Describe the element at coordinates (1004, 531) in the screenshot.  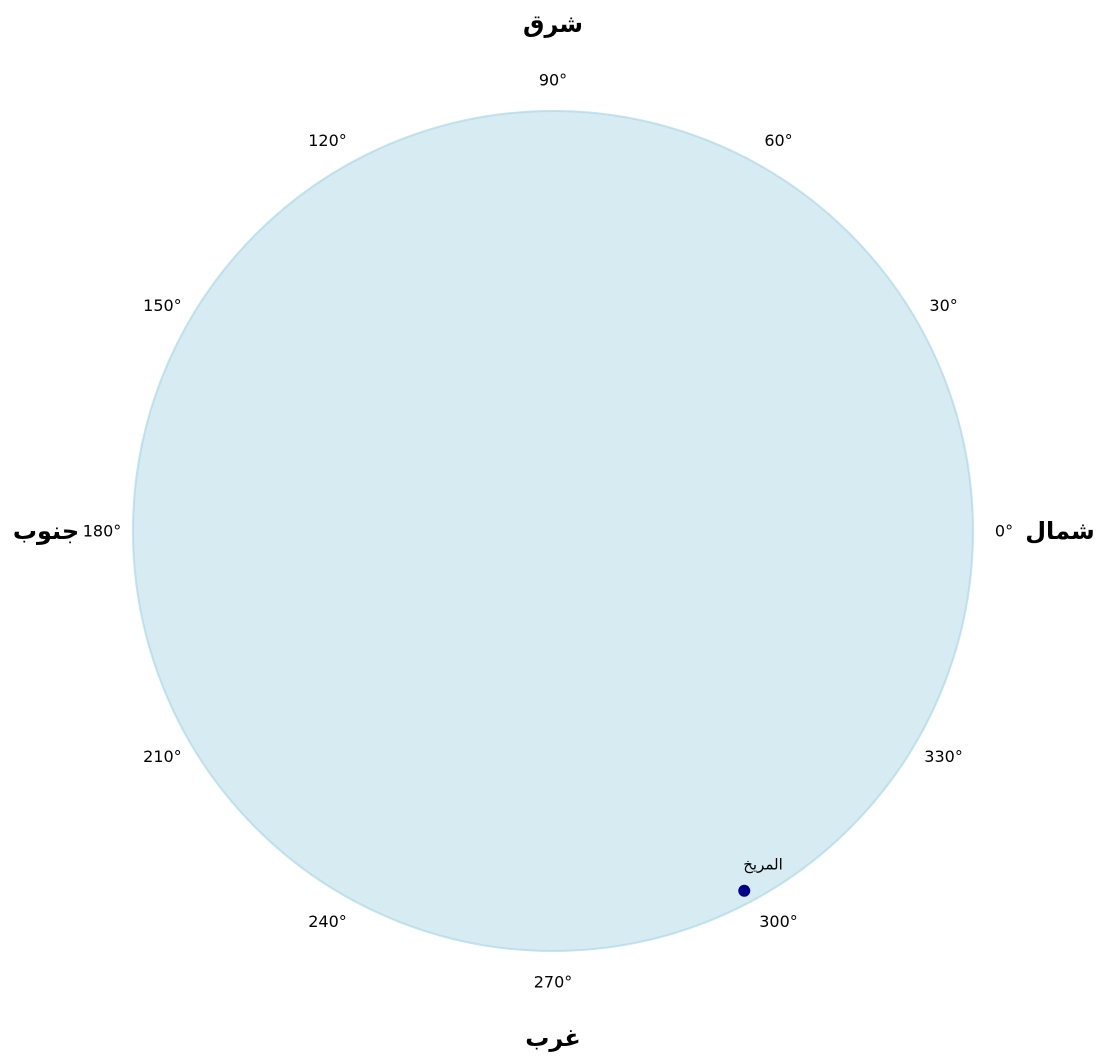
I see `angle-tick-label: 0°` at that location.